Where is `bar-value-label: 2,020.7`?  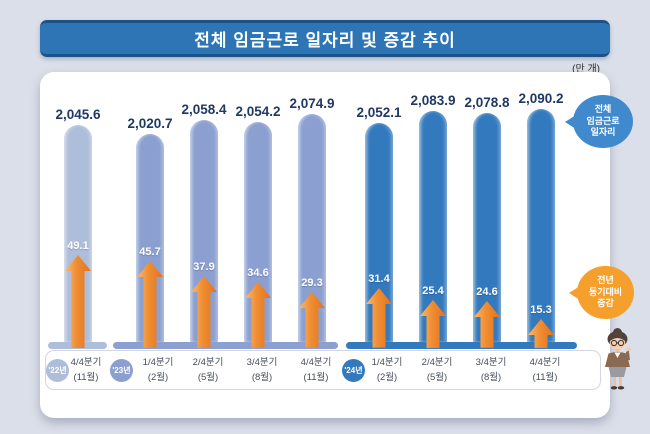 bar-value-label: 2,020.7 is located at coordinates (150, 123).